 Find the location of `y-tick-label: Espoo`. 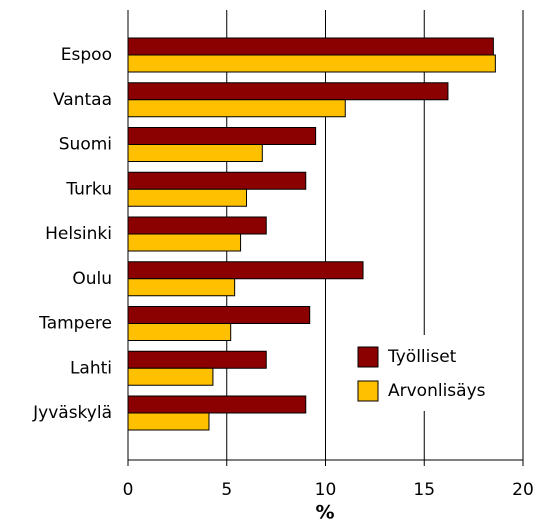

y-tick-label: Espoo is located at coordinates (86, 55).